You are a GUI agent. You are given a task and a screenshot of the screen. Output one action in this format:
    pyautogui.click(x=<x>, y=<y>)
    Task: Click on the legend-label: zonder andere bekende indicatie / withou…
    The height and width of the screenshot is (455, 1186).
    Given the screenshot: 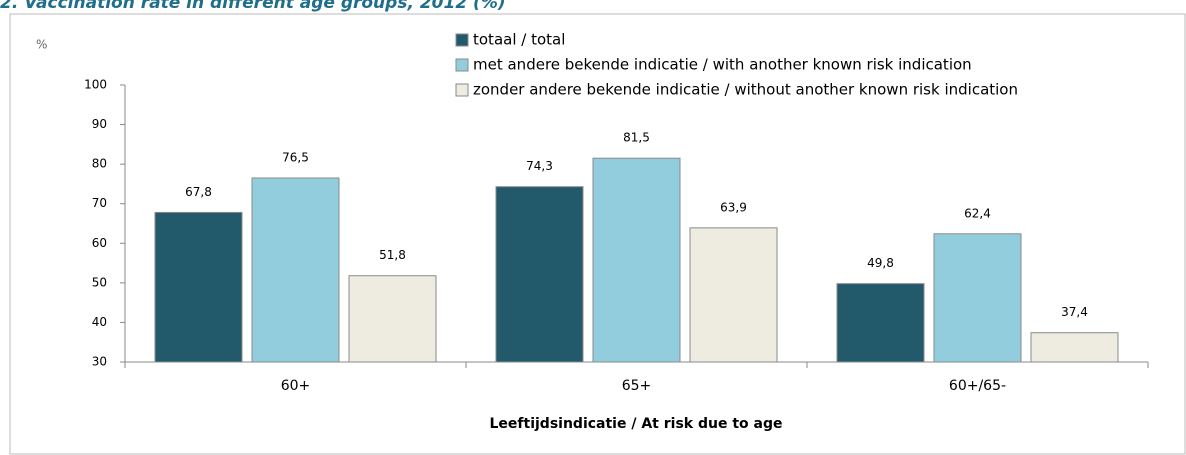 What is the action you would take?
    pyautogui.click(x=745, y=90)
    